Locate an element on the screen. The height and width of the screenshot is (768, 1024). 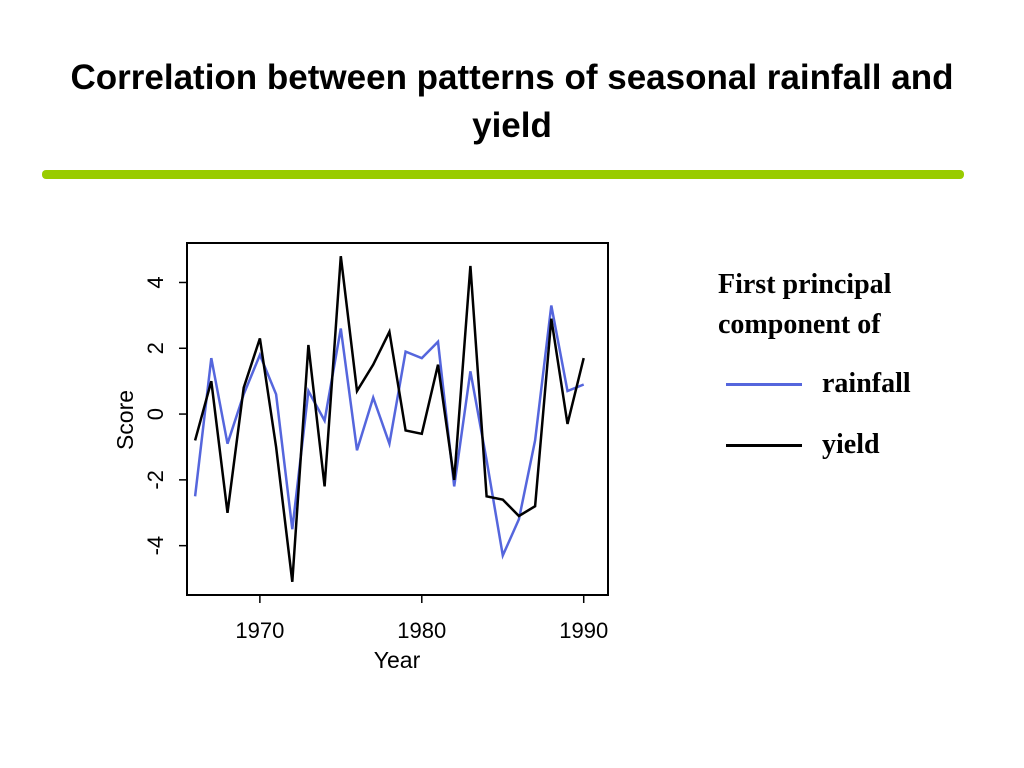
y-tick-label: 2 is located at coordinates (155, 348).